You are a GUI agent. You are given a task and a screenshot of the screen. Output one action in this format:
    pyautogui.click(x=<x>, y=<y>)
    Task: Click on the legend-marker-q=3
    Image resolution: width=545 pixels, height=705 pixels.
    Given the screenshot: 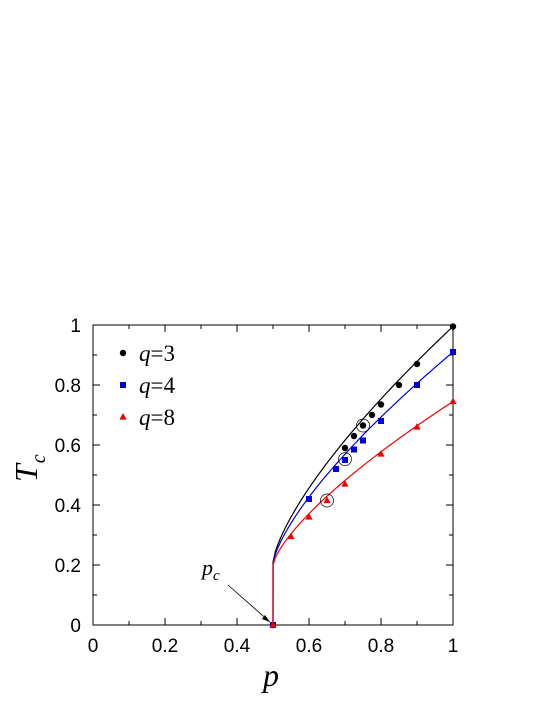 What is the action you would take?
    pyautogui.click(x=123, y=353)
    